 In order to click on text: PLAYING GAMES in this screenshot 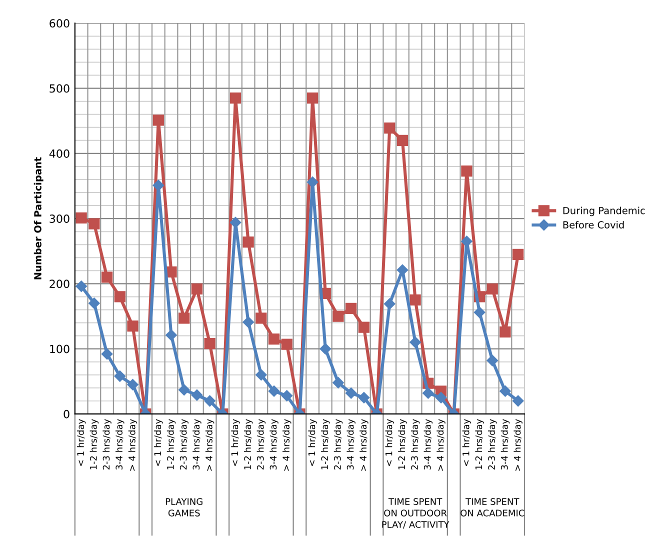, I will do `click(184, 507)`.